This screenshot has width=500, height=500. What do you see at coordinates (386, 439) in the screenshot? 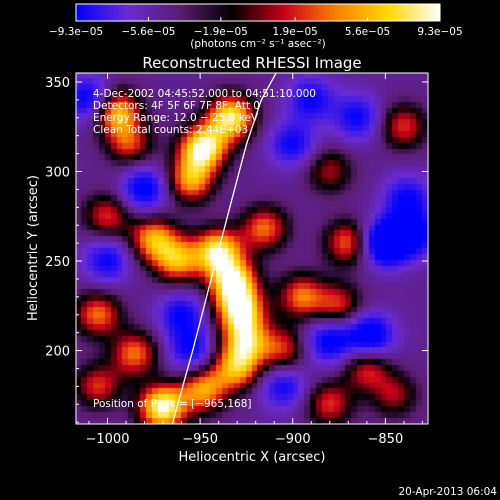
I see `x-tick-label: −850` at bounding box center [386, 439].